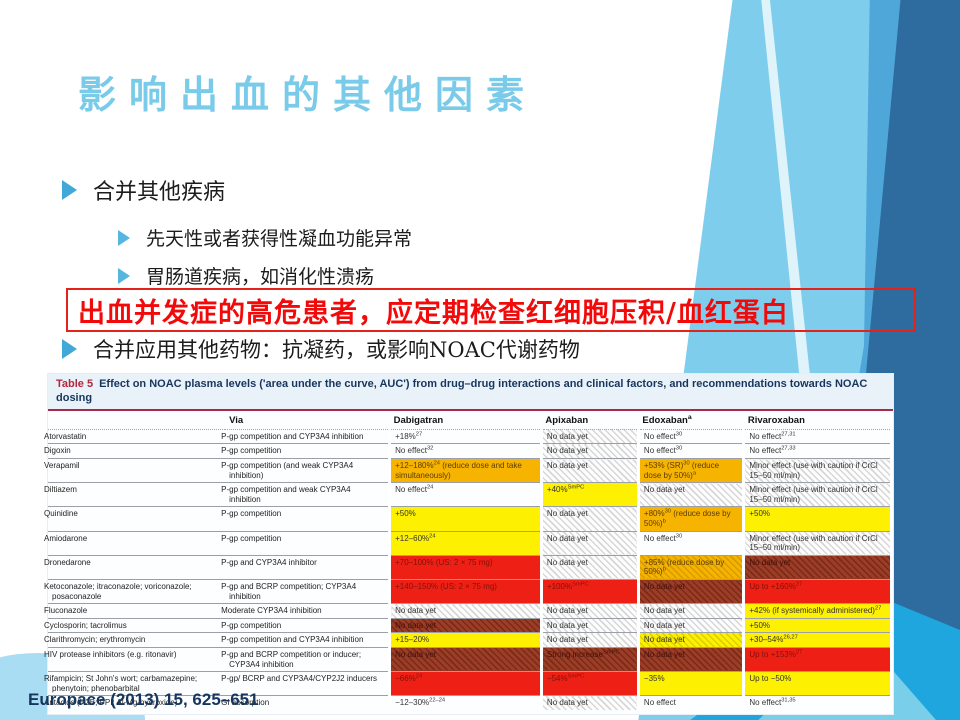  I want to click on table-cell: P-gp/ BCRP and CYP3A4/CYP2J2 inducers, so click(305, 683).